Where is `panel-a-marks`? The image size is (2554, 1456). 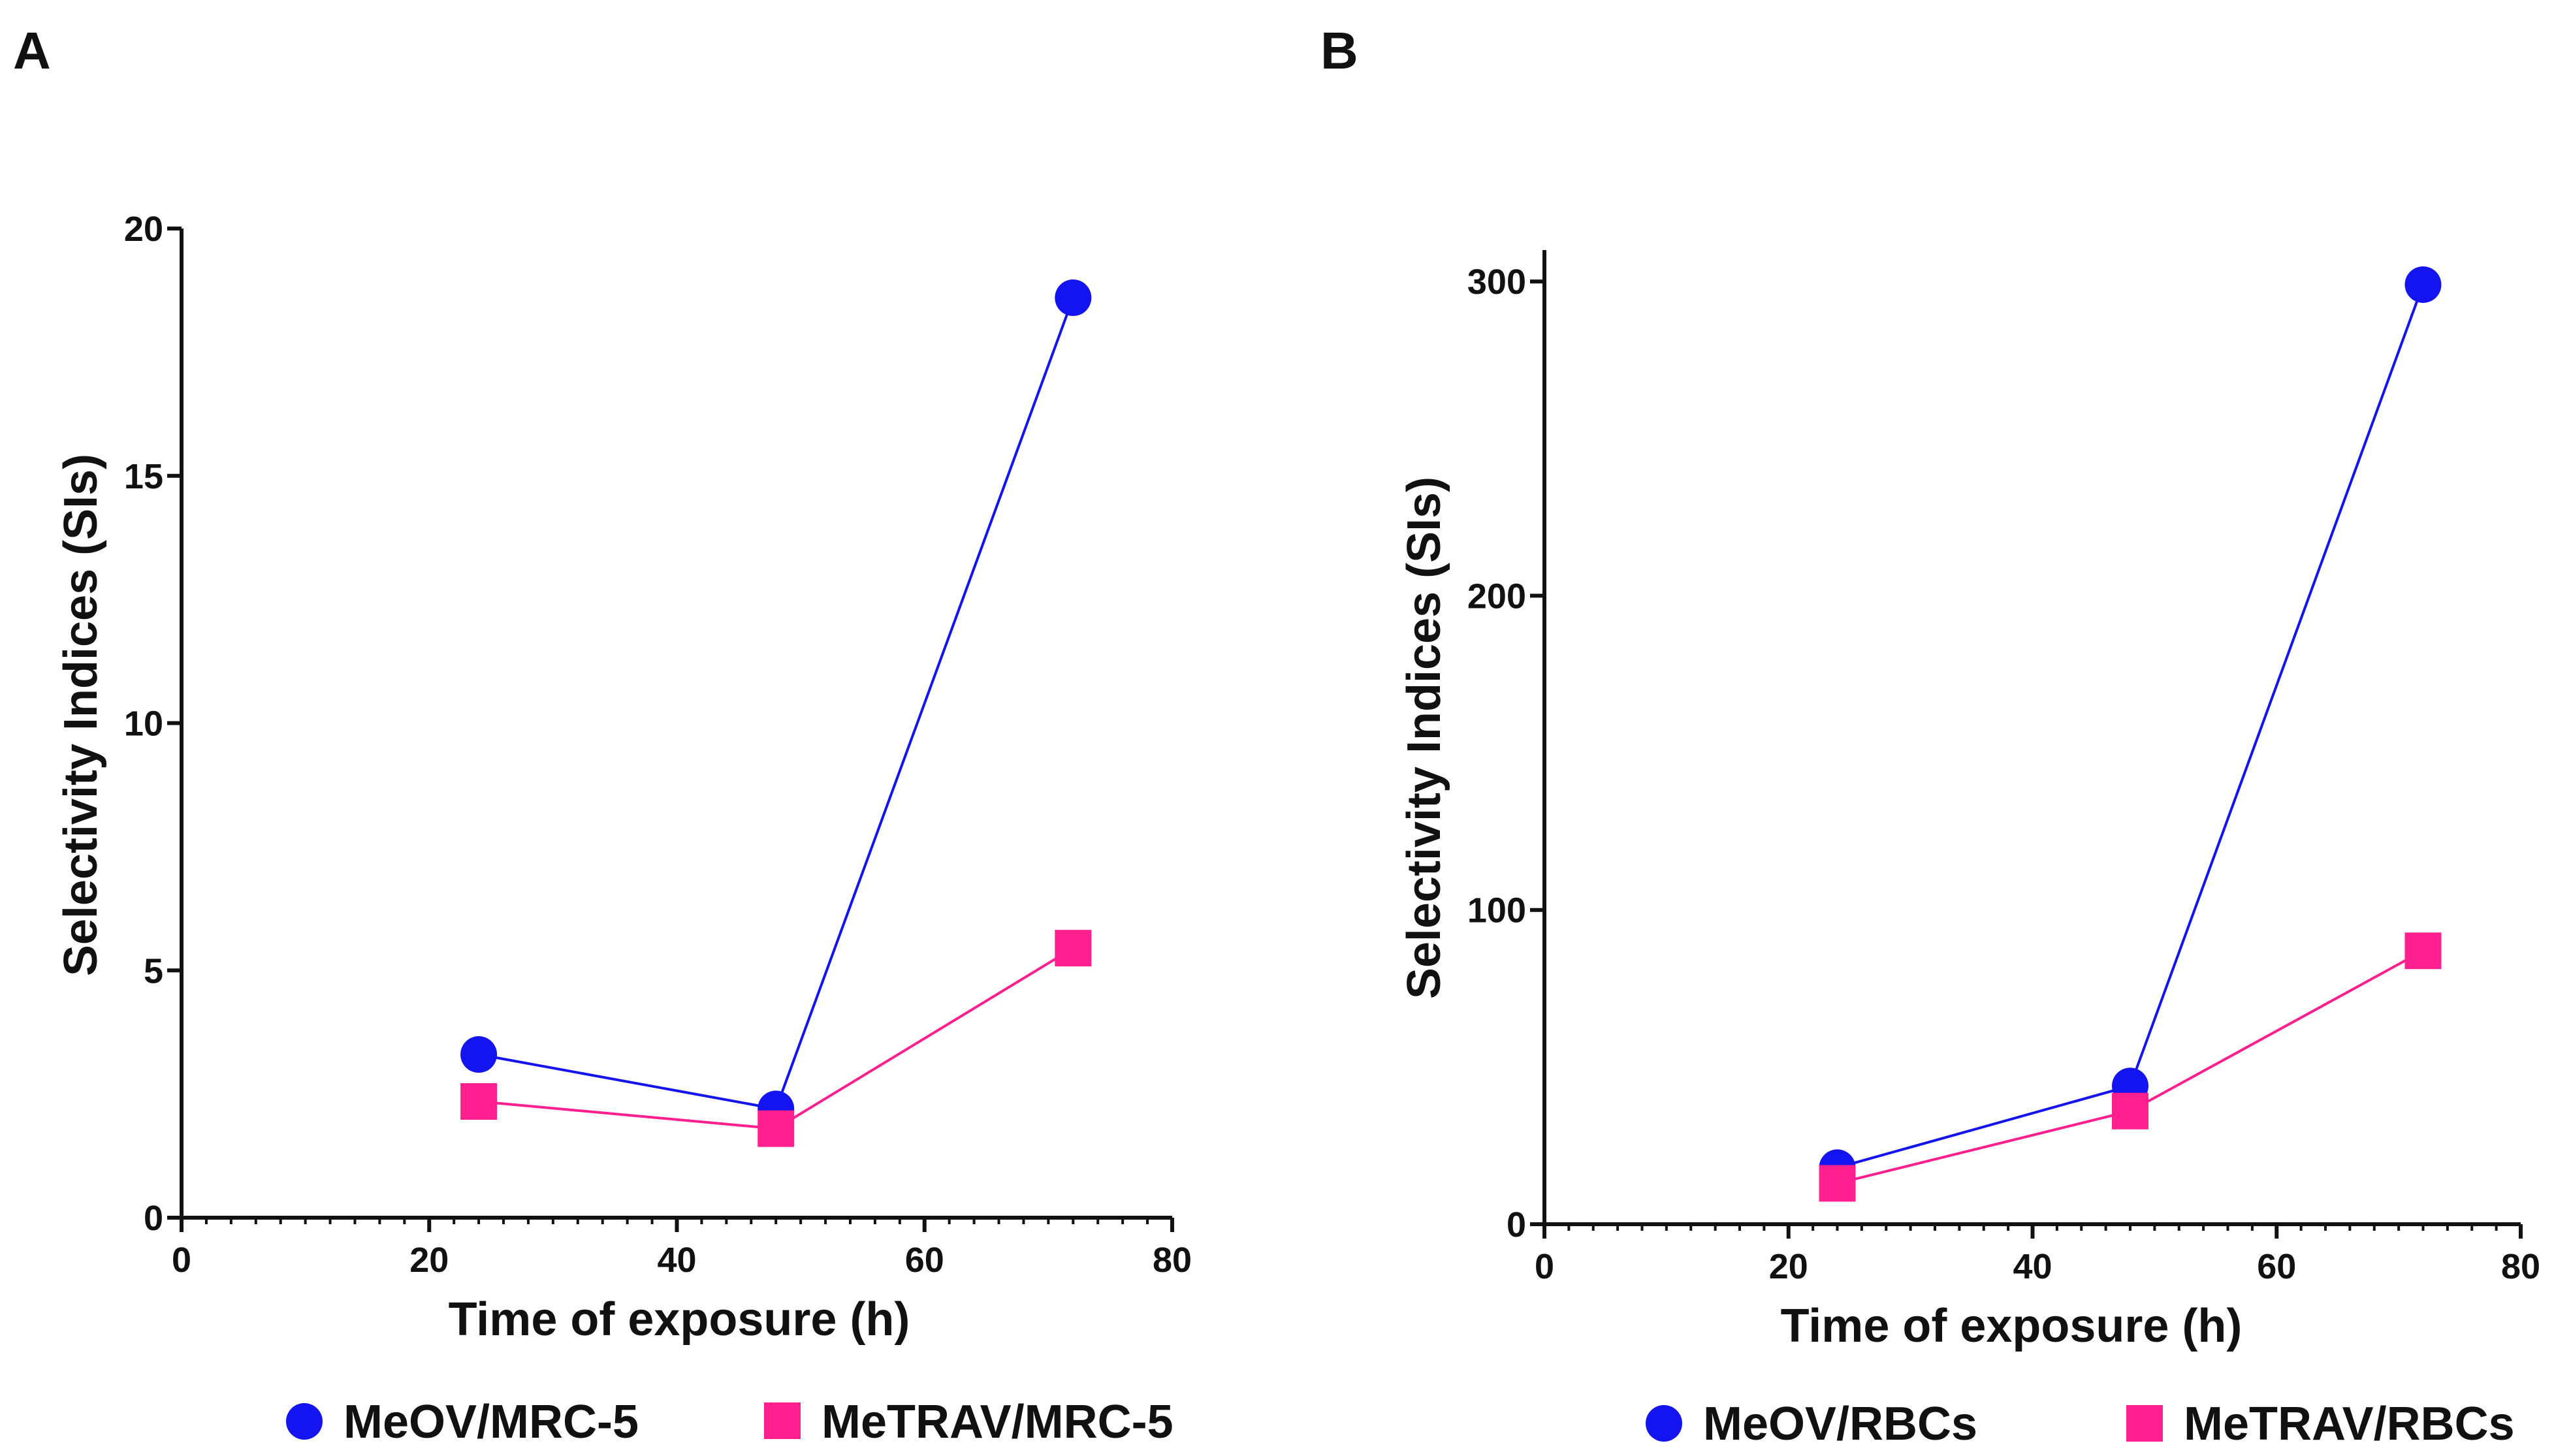 panel-a-marks is located at coordinates (776, 713).